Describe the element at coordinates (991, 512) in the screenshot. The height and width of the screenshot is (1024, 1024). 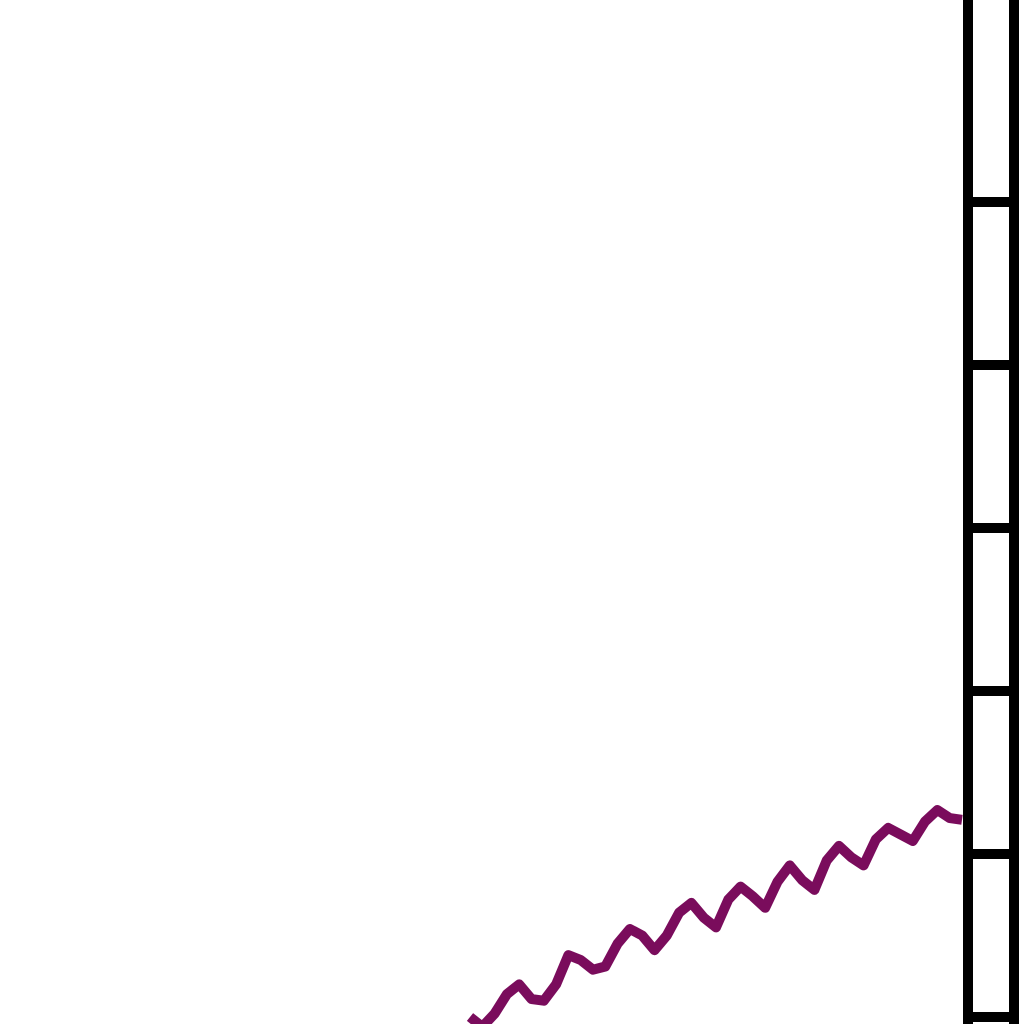
I see `y-axis` at that location.